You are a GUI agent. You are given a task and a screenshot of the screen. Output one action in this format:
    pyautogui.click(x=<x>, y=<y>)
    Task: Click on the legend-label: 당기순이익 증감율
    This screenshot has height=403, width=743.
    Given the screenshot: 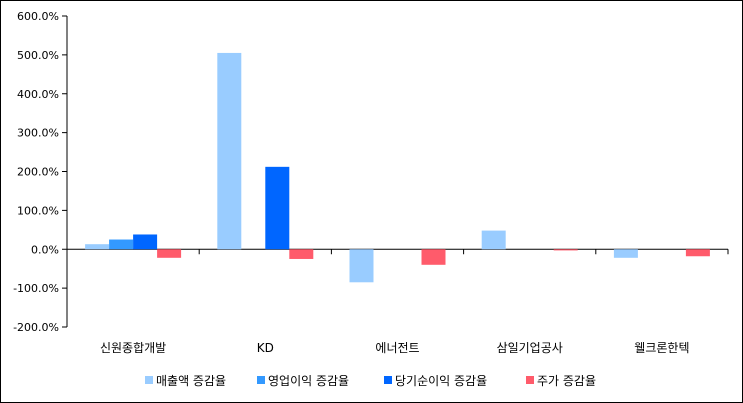 What is the action you would take?
    pyautogui.click(x=441, y=381)
    